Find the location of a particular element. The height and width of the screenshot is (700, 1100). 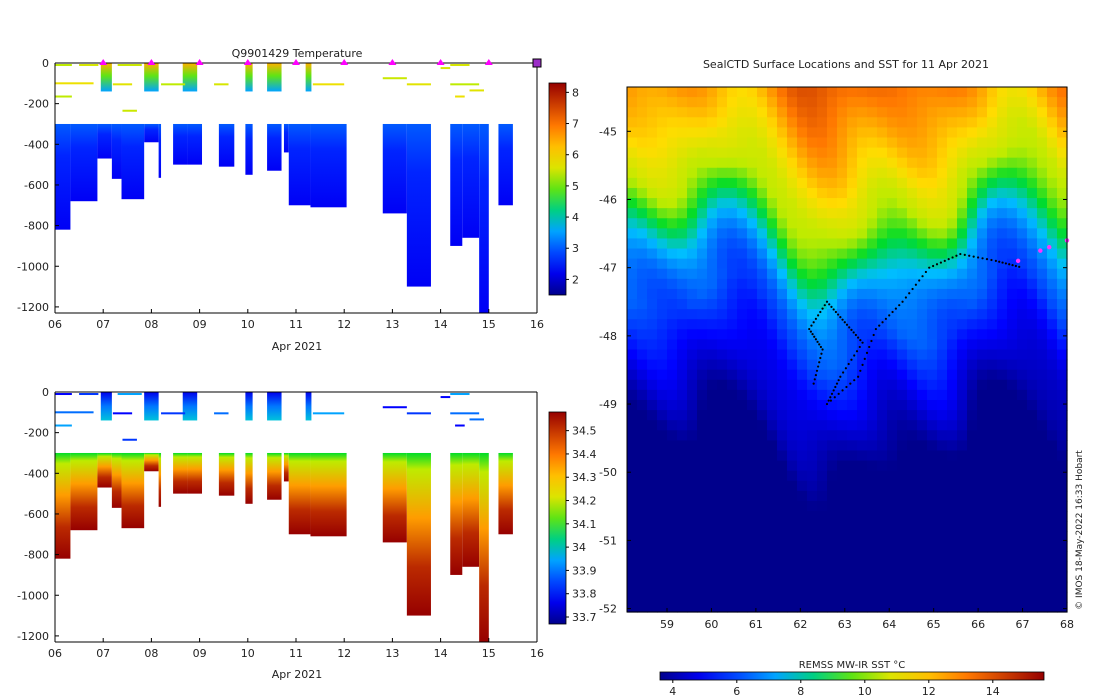

x-tick-label: 06 is located at coordinates (55, 653).